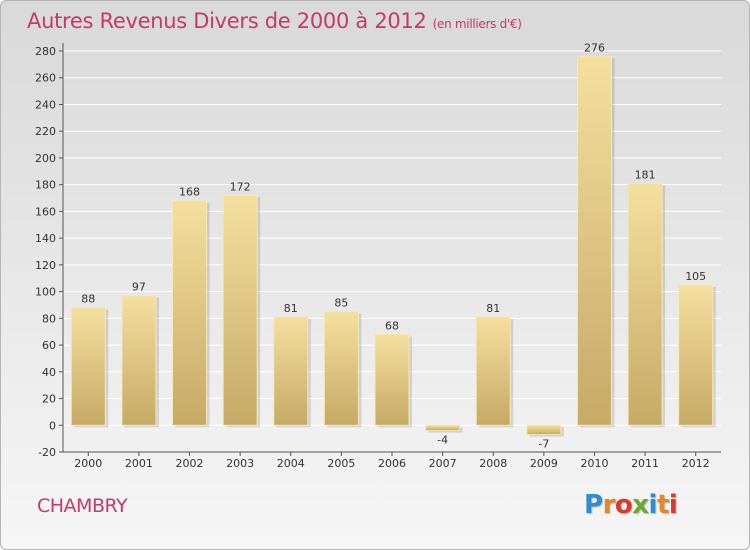 Image resolution: width=750 pixels, height=550 pixels. Describe the element at coordinates (645, 174) in the screenshot. I see `data-label: 181` at that location.